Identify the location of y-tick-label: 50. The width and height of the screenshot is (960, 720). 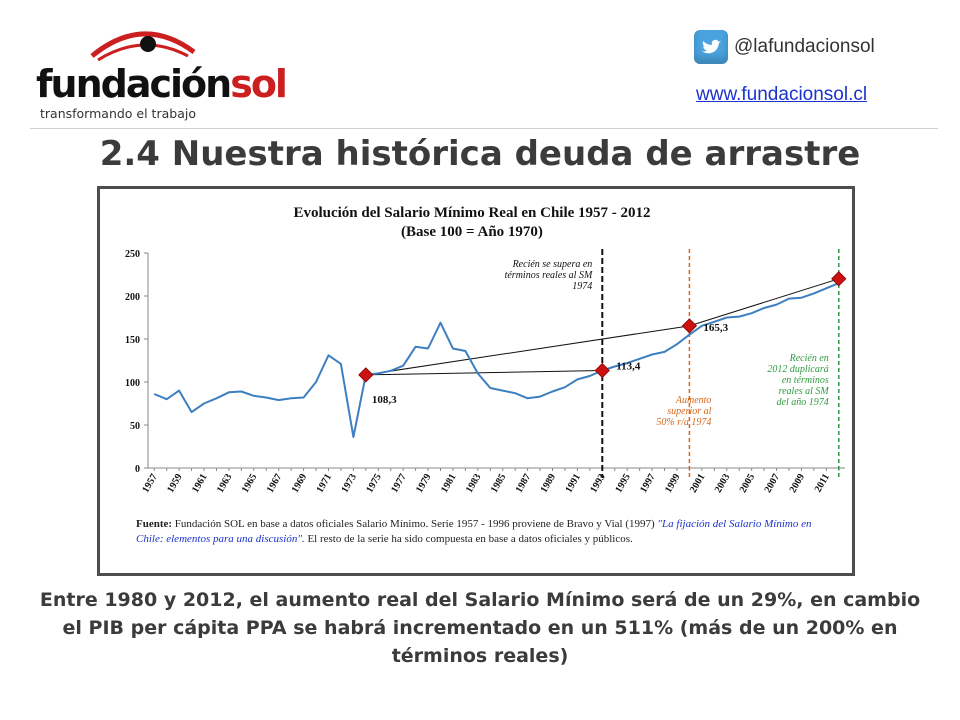
(135, 426).